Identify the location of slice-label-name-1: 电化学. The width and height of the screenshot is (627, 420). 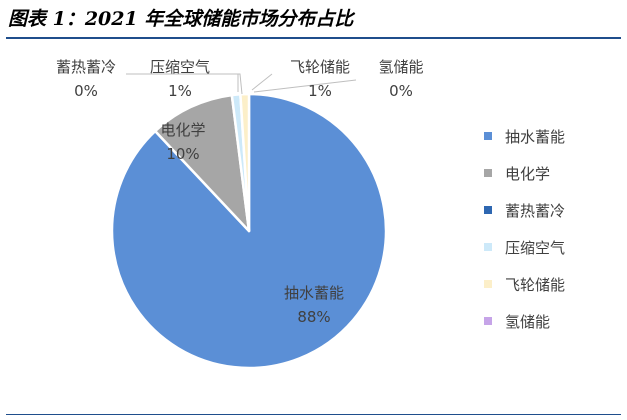
(182, 130).